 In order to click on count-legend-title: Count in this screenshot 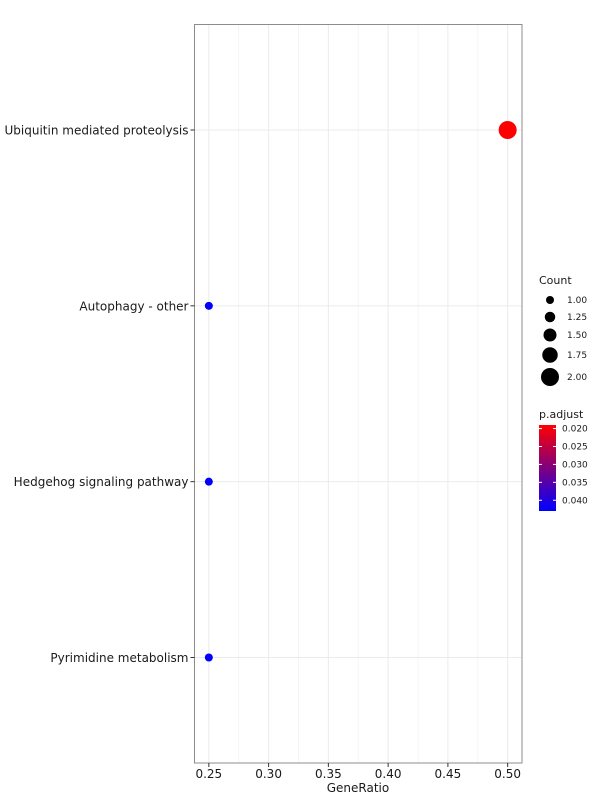, I will do `click(555, 280)`.